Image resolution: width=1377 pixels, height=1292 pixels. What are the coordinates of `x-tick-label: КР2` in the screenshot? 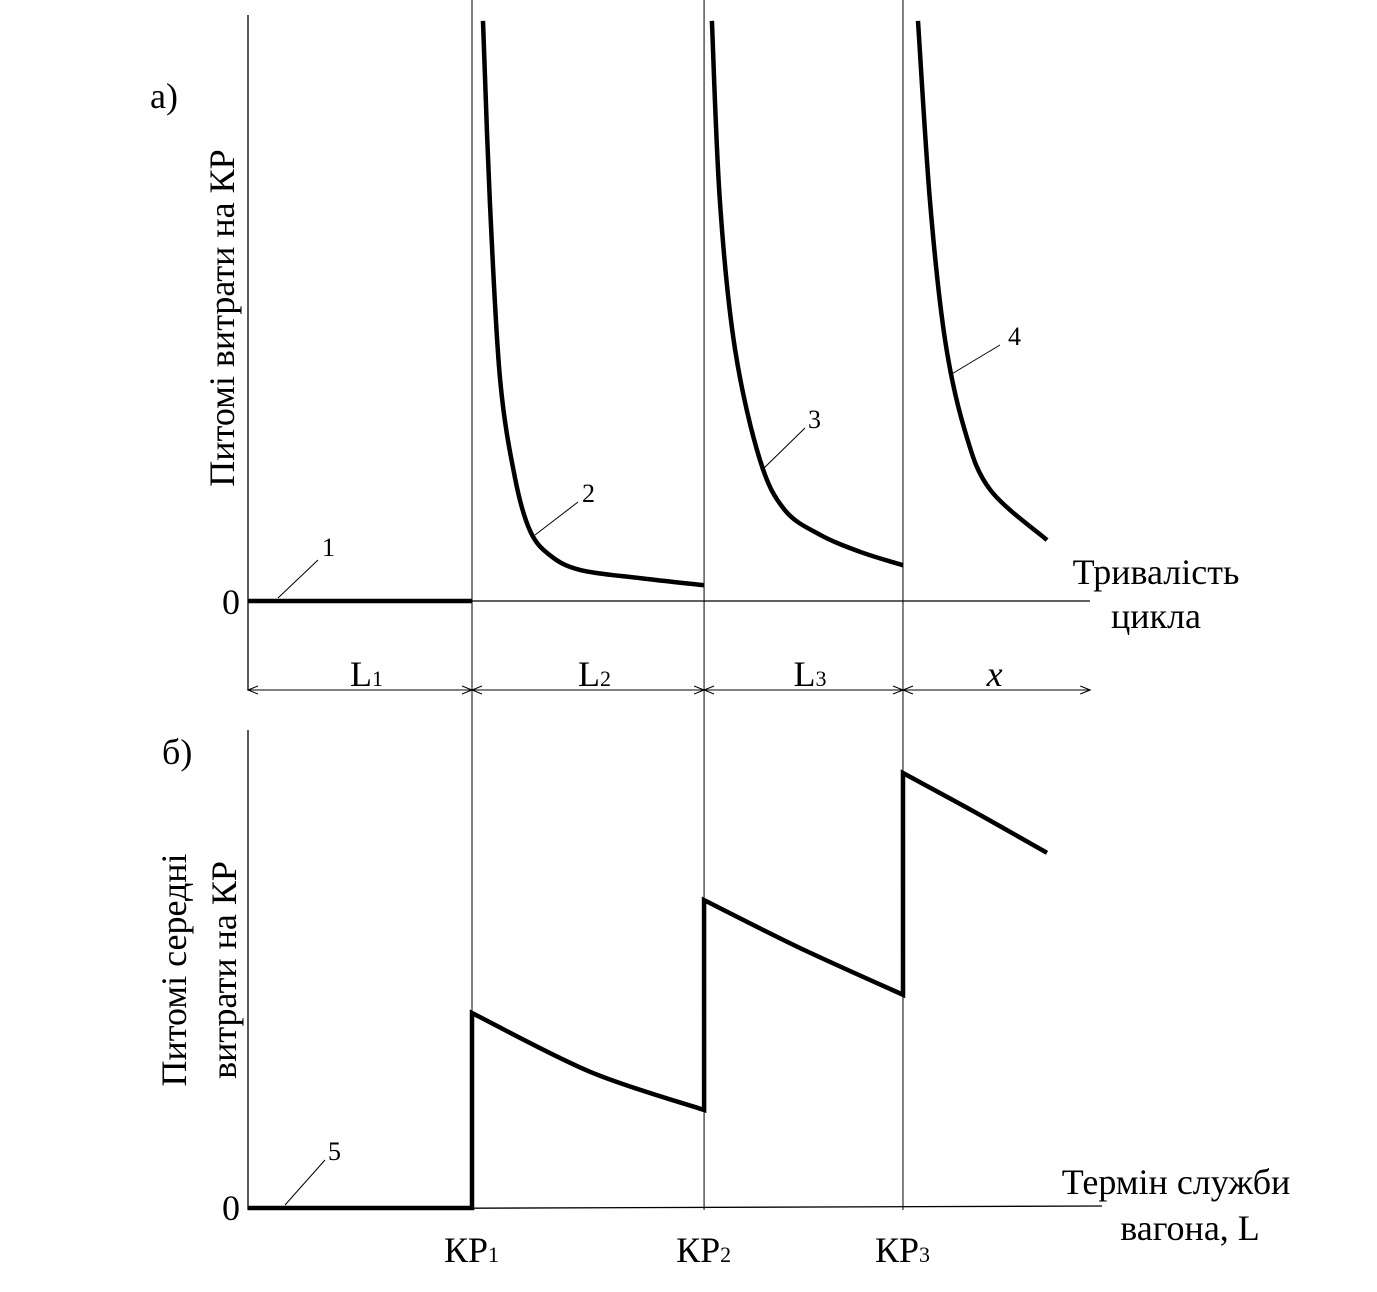 It's located at (703, 1250).